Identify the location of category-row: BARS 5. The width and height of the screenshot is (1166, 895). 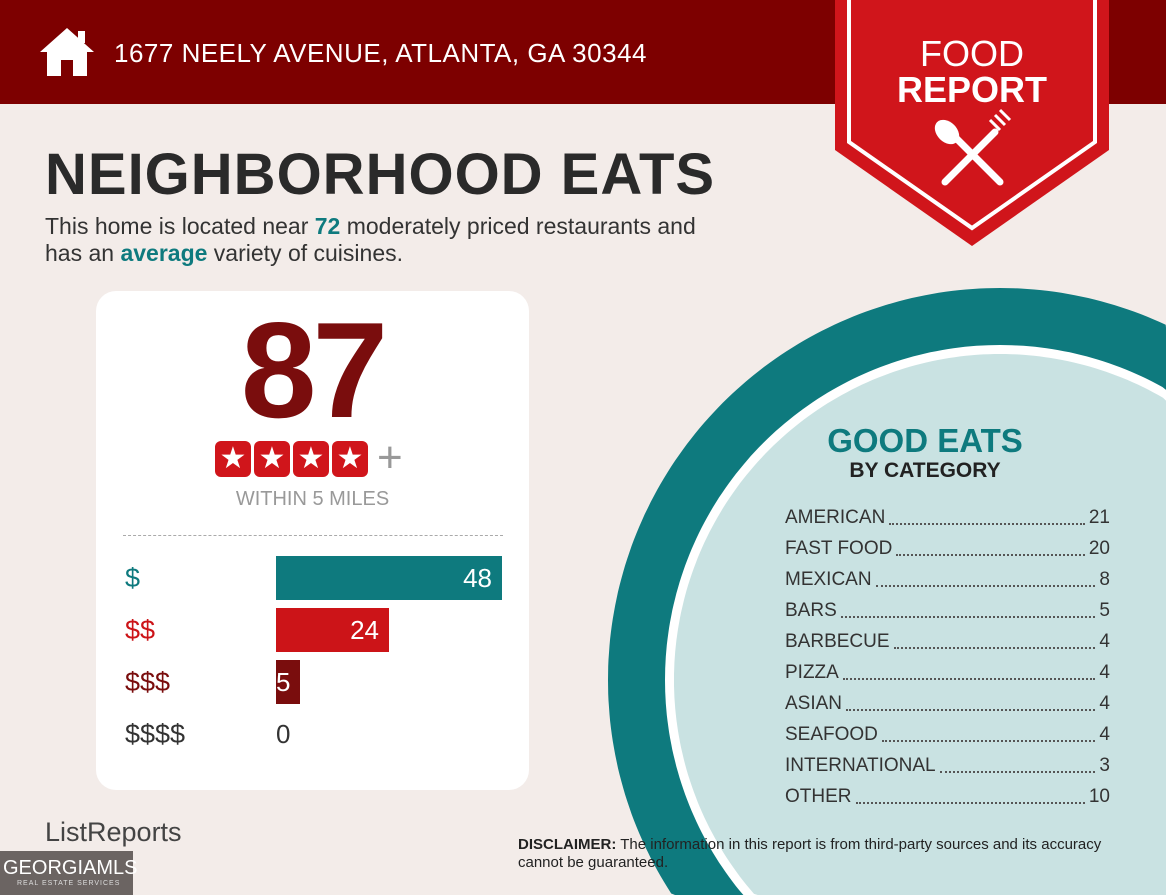
(947, 610).